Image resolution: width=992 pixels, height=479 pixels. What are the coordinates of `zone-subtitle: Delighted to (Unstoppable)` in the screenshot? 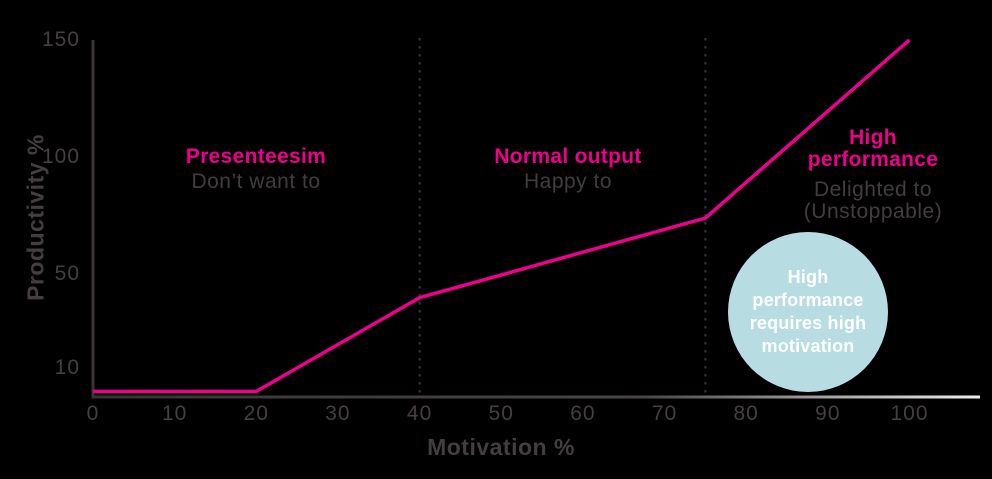 It's located at (873, 200).